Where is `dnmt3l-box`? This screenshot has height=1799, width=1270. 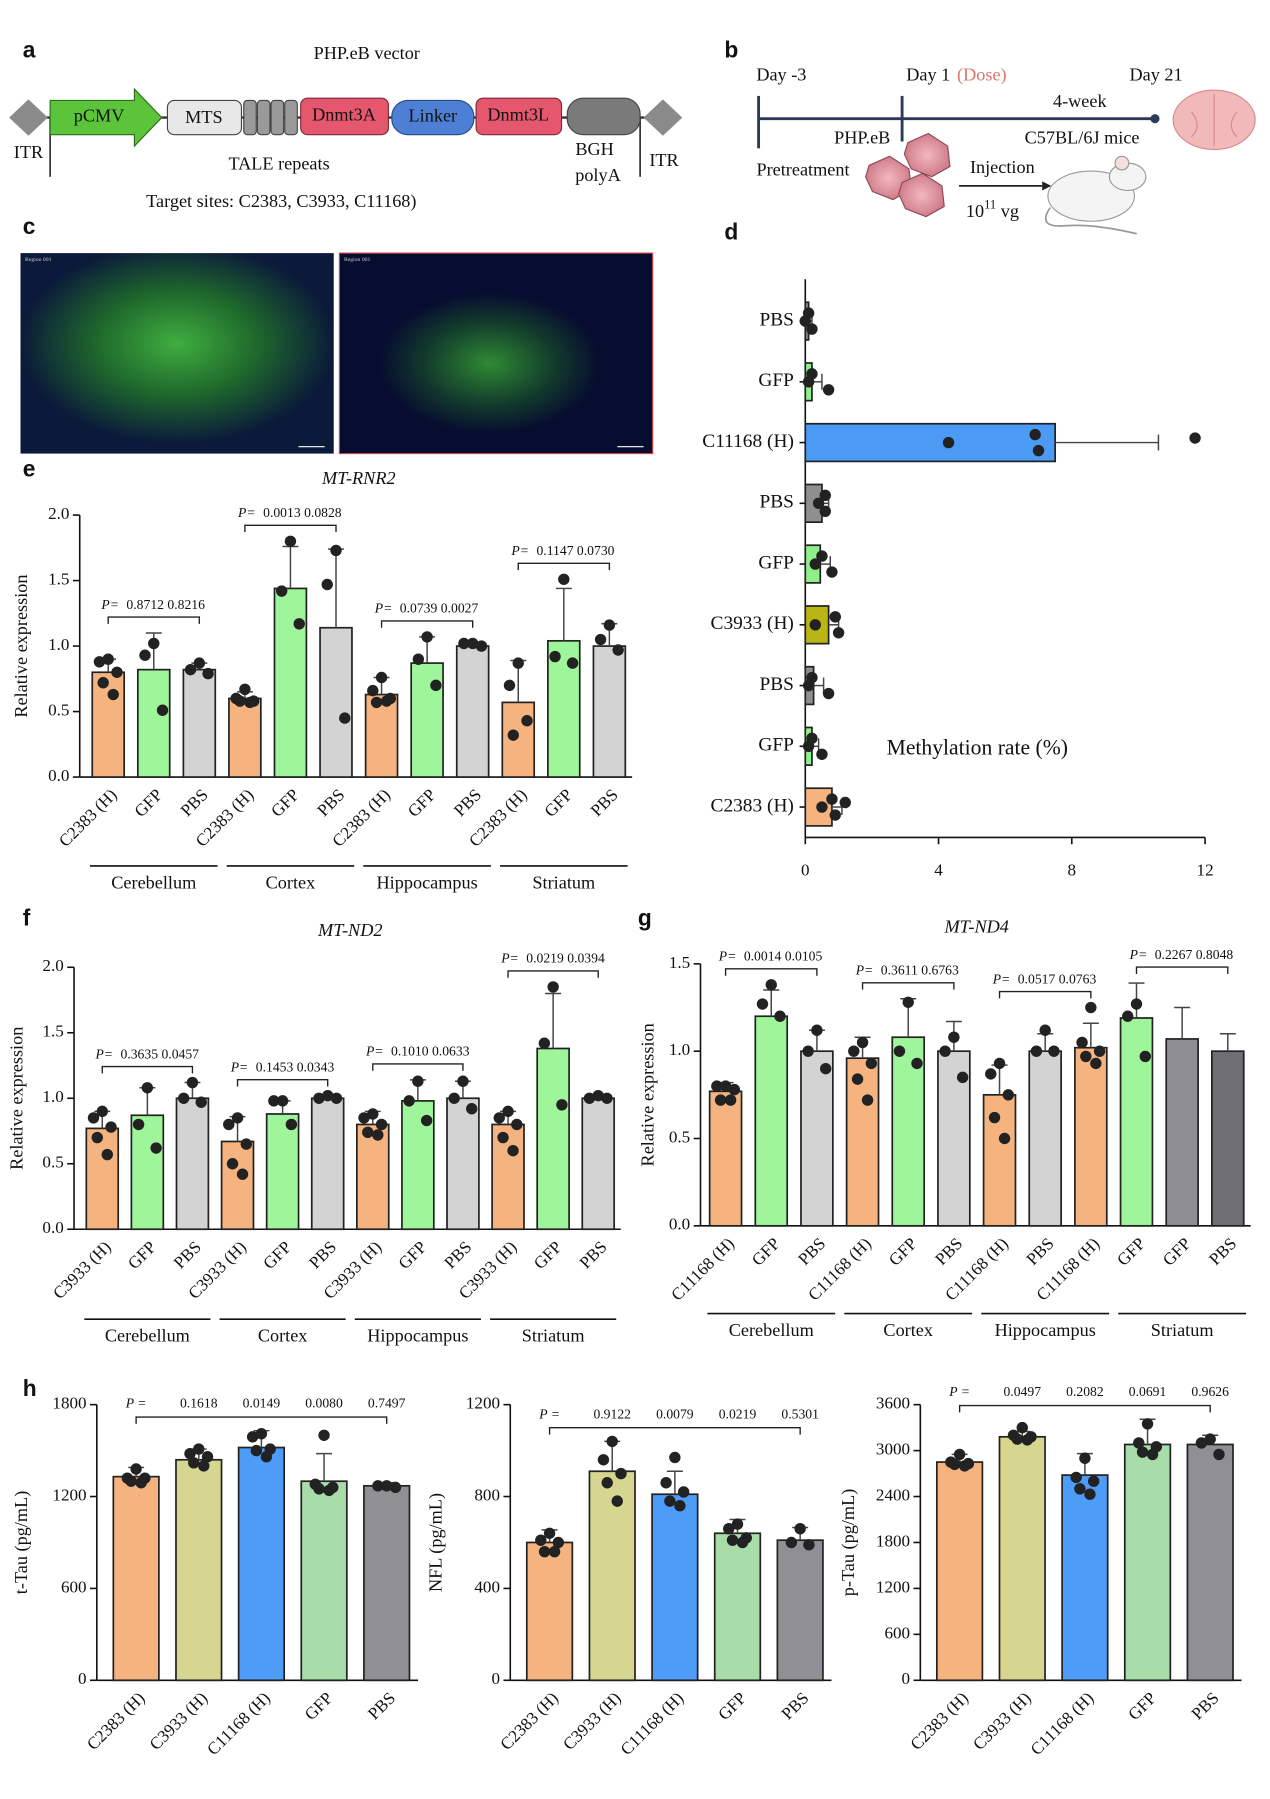 dnmt3l-box is located at coordinates (519, 116).